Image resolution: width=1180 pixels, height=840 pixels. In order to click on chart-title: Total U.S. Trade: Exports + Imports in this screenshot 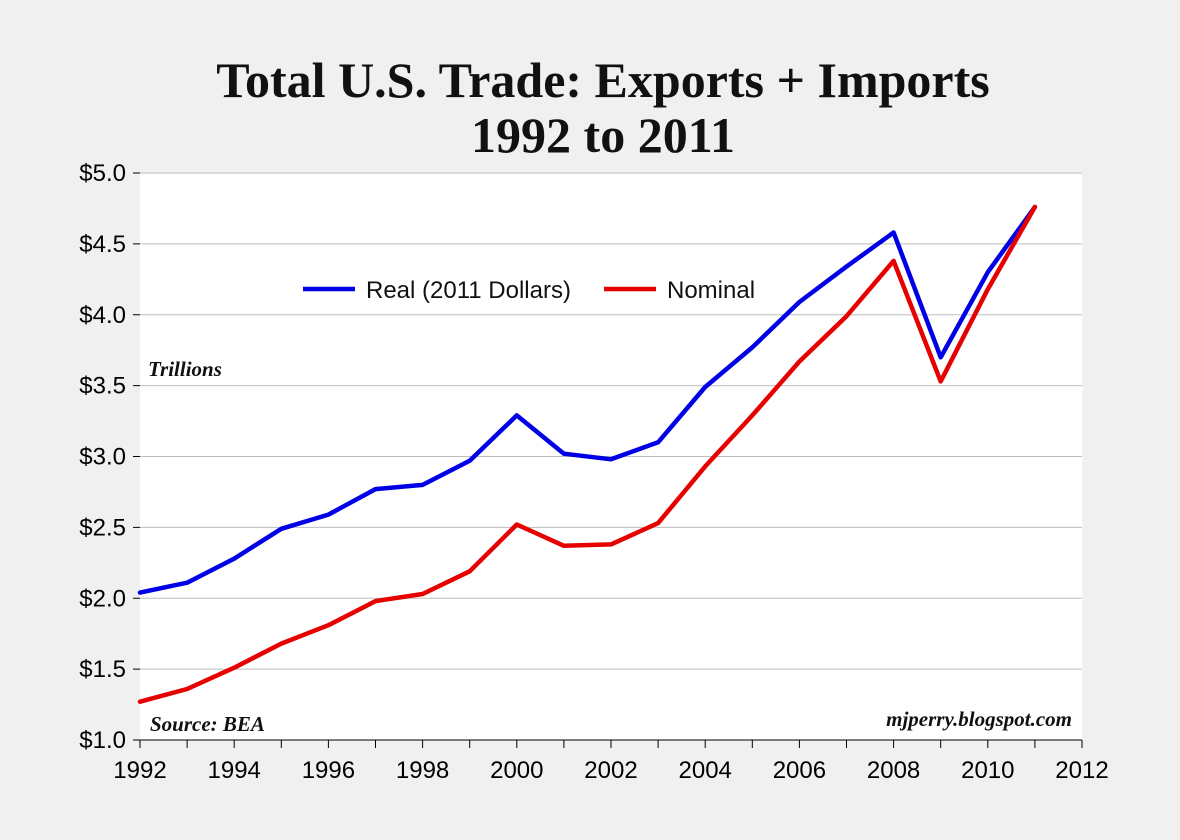, I will do `click(602, 80)`.